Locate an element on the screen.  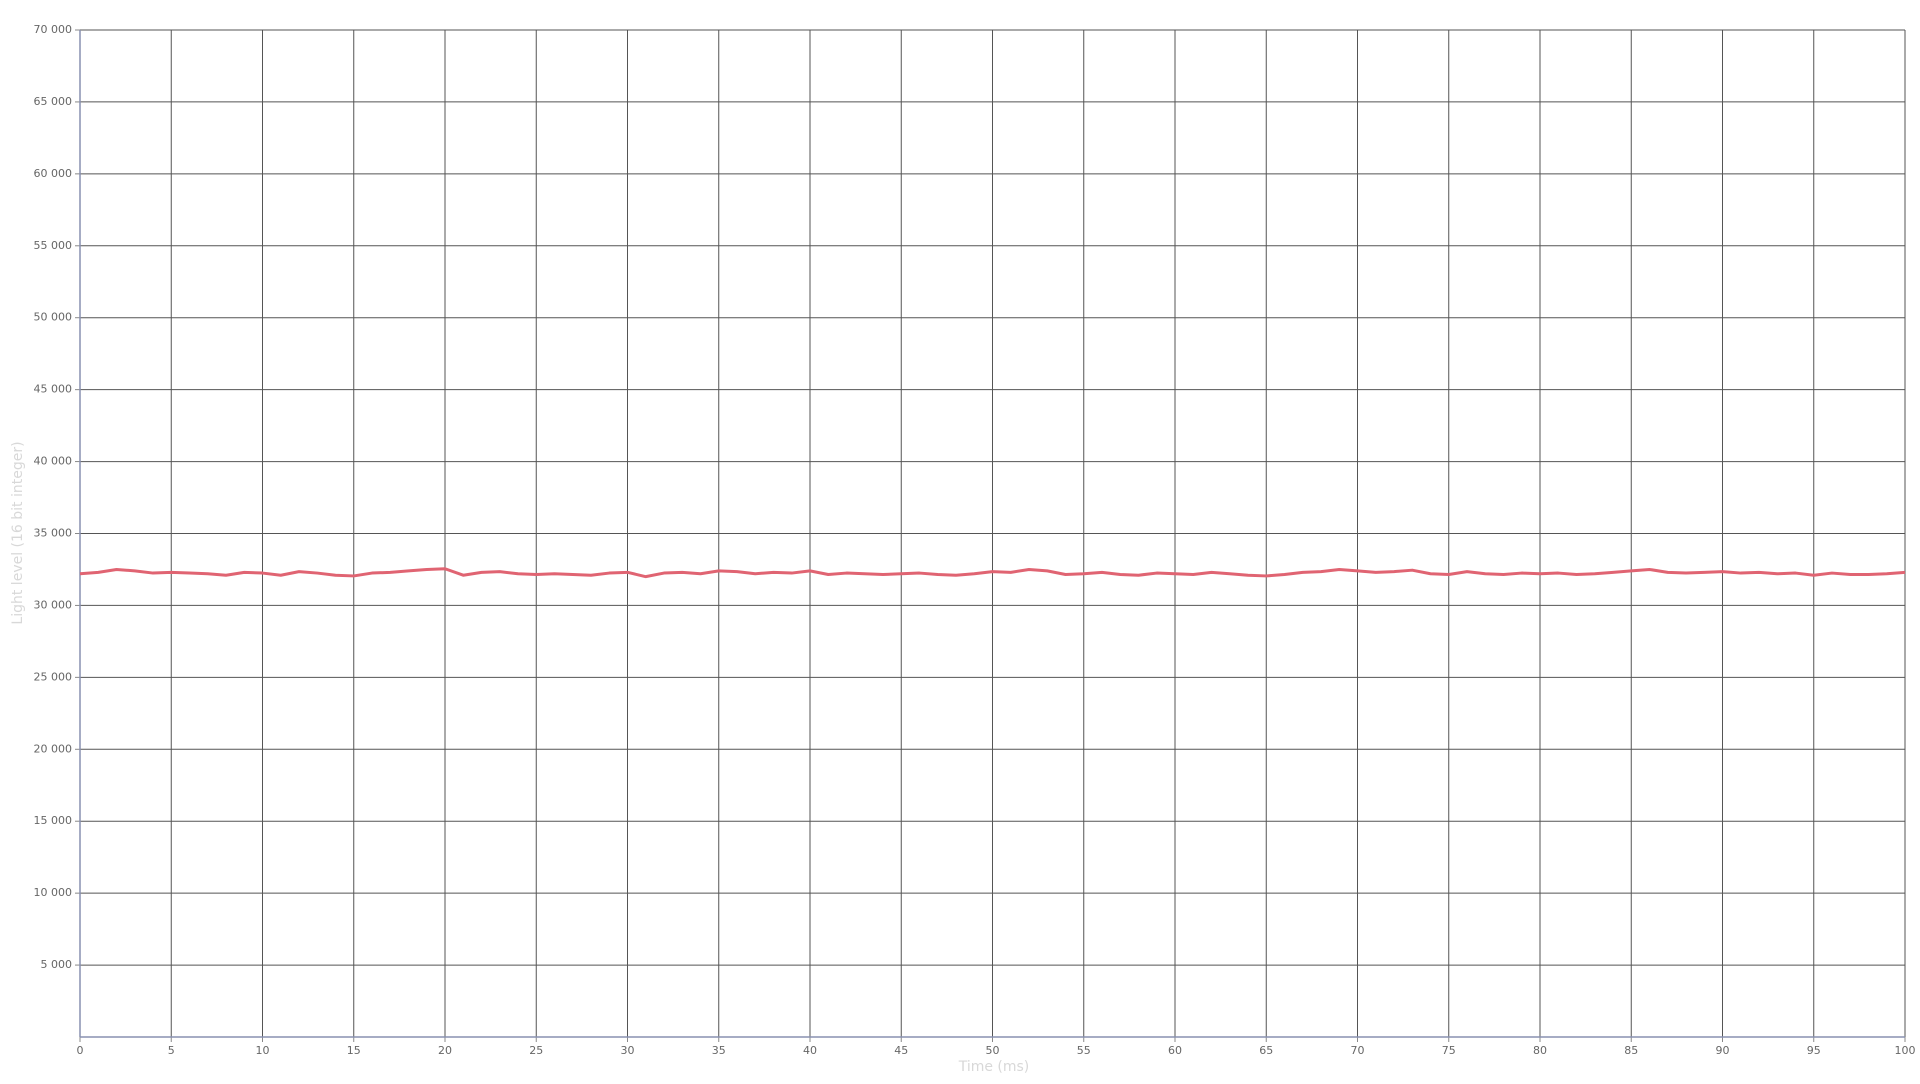
x-tick-label: 70 is located at coordinates (1358, 1050).